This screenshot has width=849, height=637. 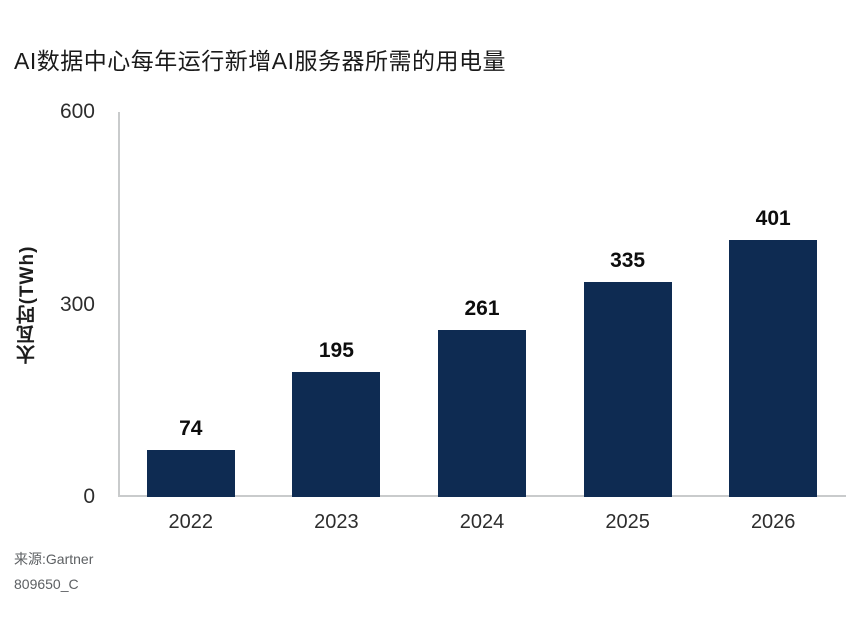 What do you see at coordinates (336, 522) in the screenshot?
I see `x-tick-label: 2023` at bounding box center [336, 522].